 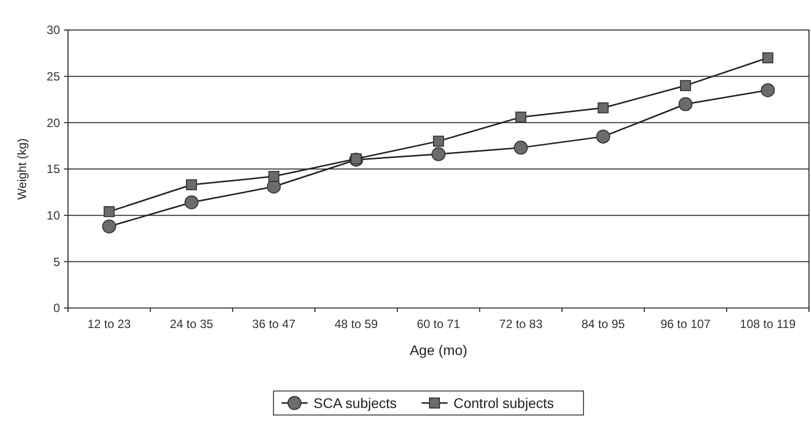 What do you see at coordinates (355, 402) in the screenshot?
I see `legend-label: SCA subjects` at bounding box center [355, 402].